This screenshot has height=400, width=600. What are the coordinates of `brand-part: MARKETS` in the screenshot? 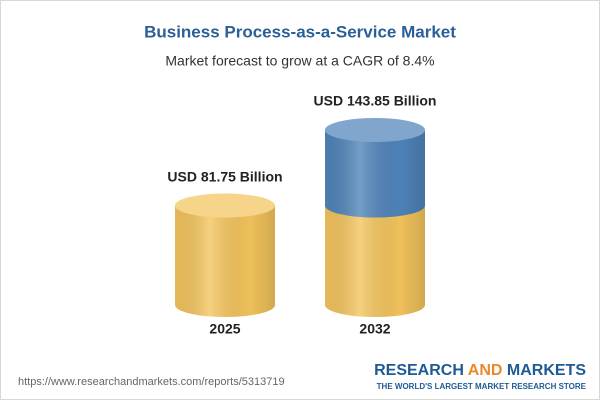 It's located at (546, 370).